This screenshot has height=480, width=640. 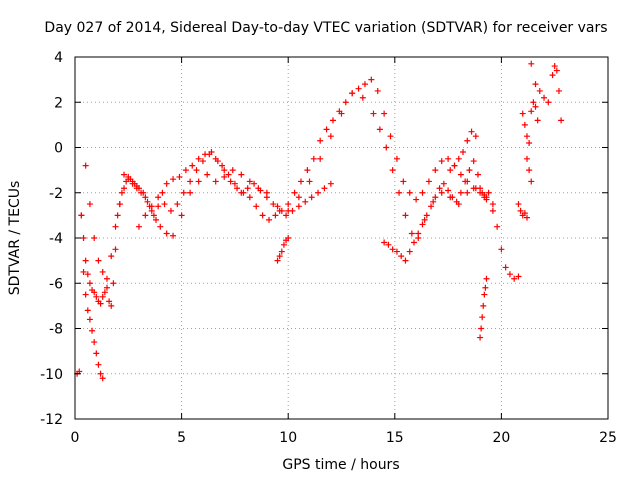 I want to click on series-trace-f, so click(x=435, y=211).